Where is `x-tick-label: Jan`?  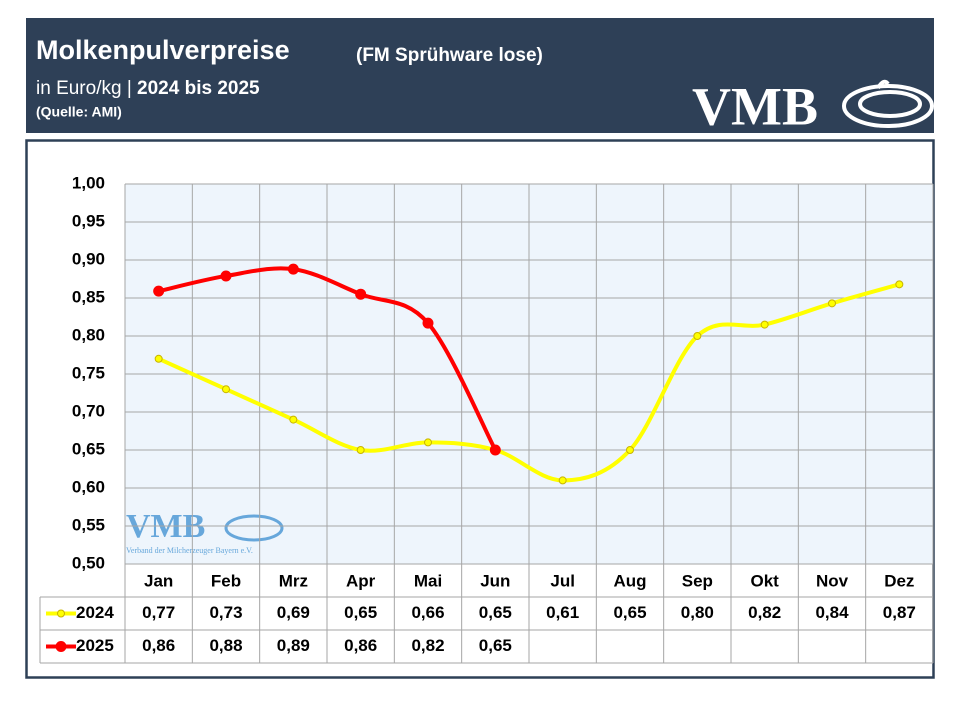
x-tick-label: Jan is located at coordinates (158, 580).